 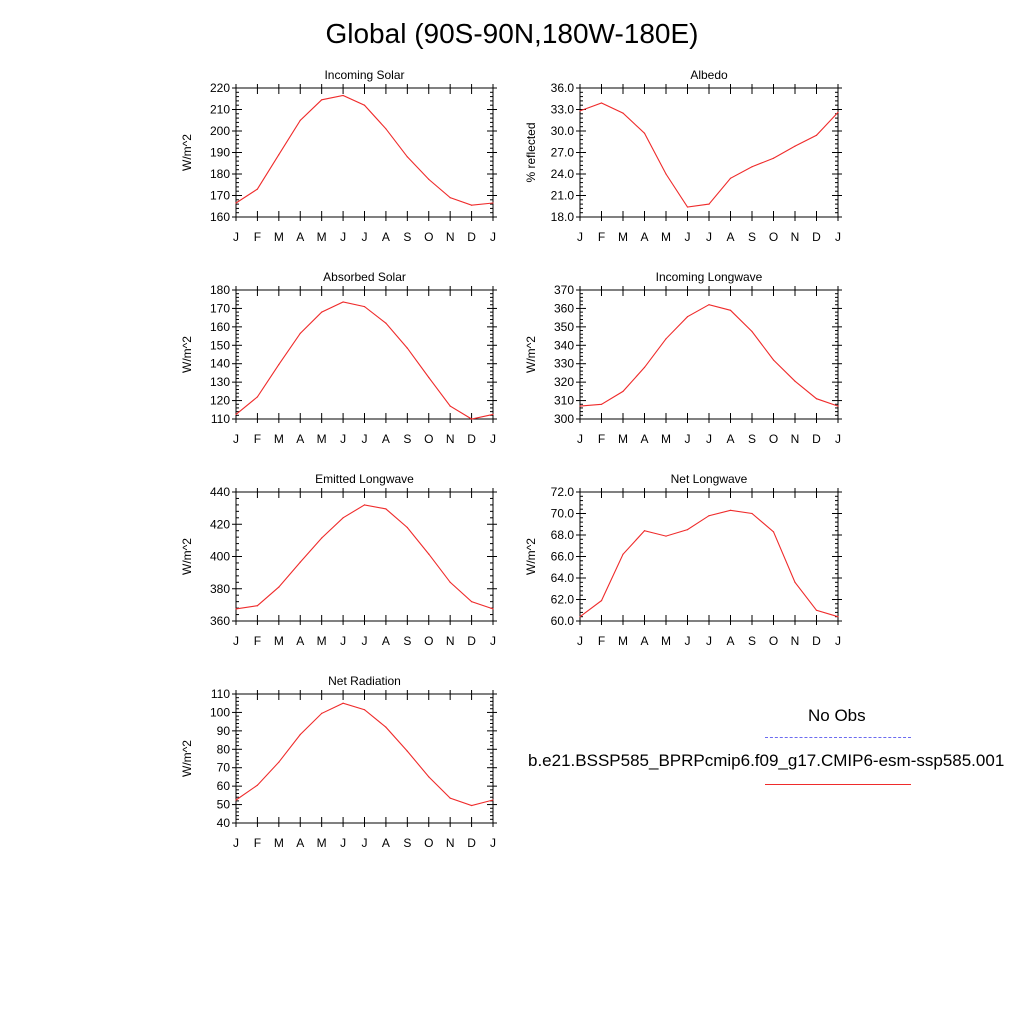 I want to click on y-tick-label: 420, so click(x=220, y=524).